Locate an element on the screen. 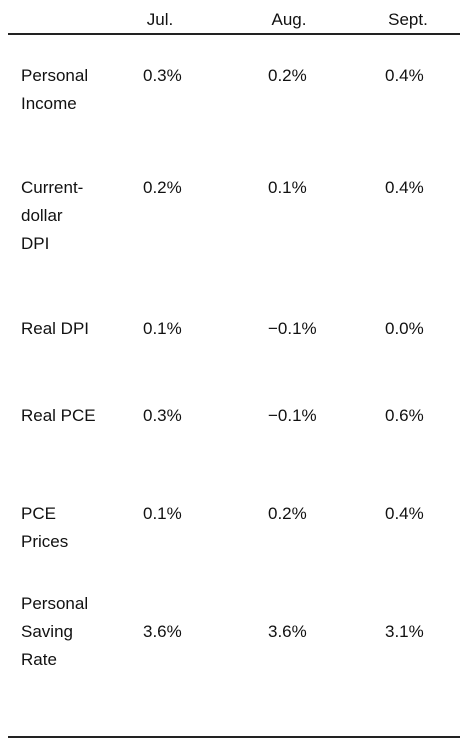 This screenshot has width=467, height=743. cell-jul: 3.6% is located at coordinates (162, 631).